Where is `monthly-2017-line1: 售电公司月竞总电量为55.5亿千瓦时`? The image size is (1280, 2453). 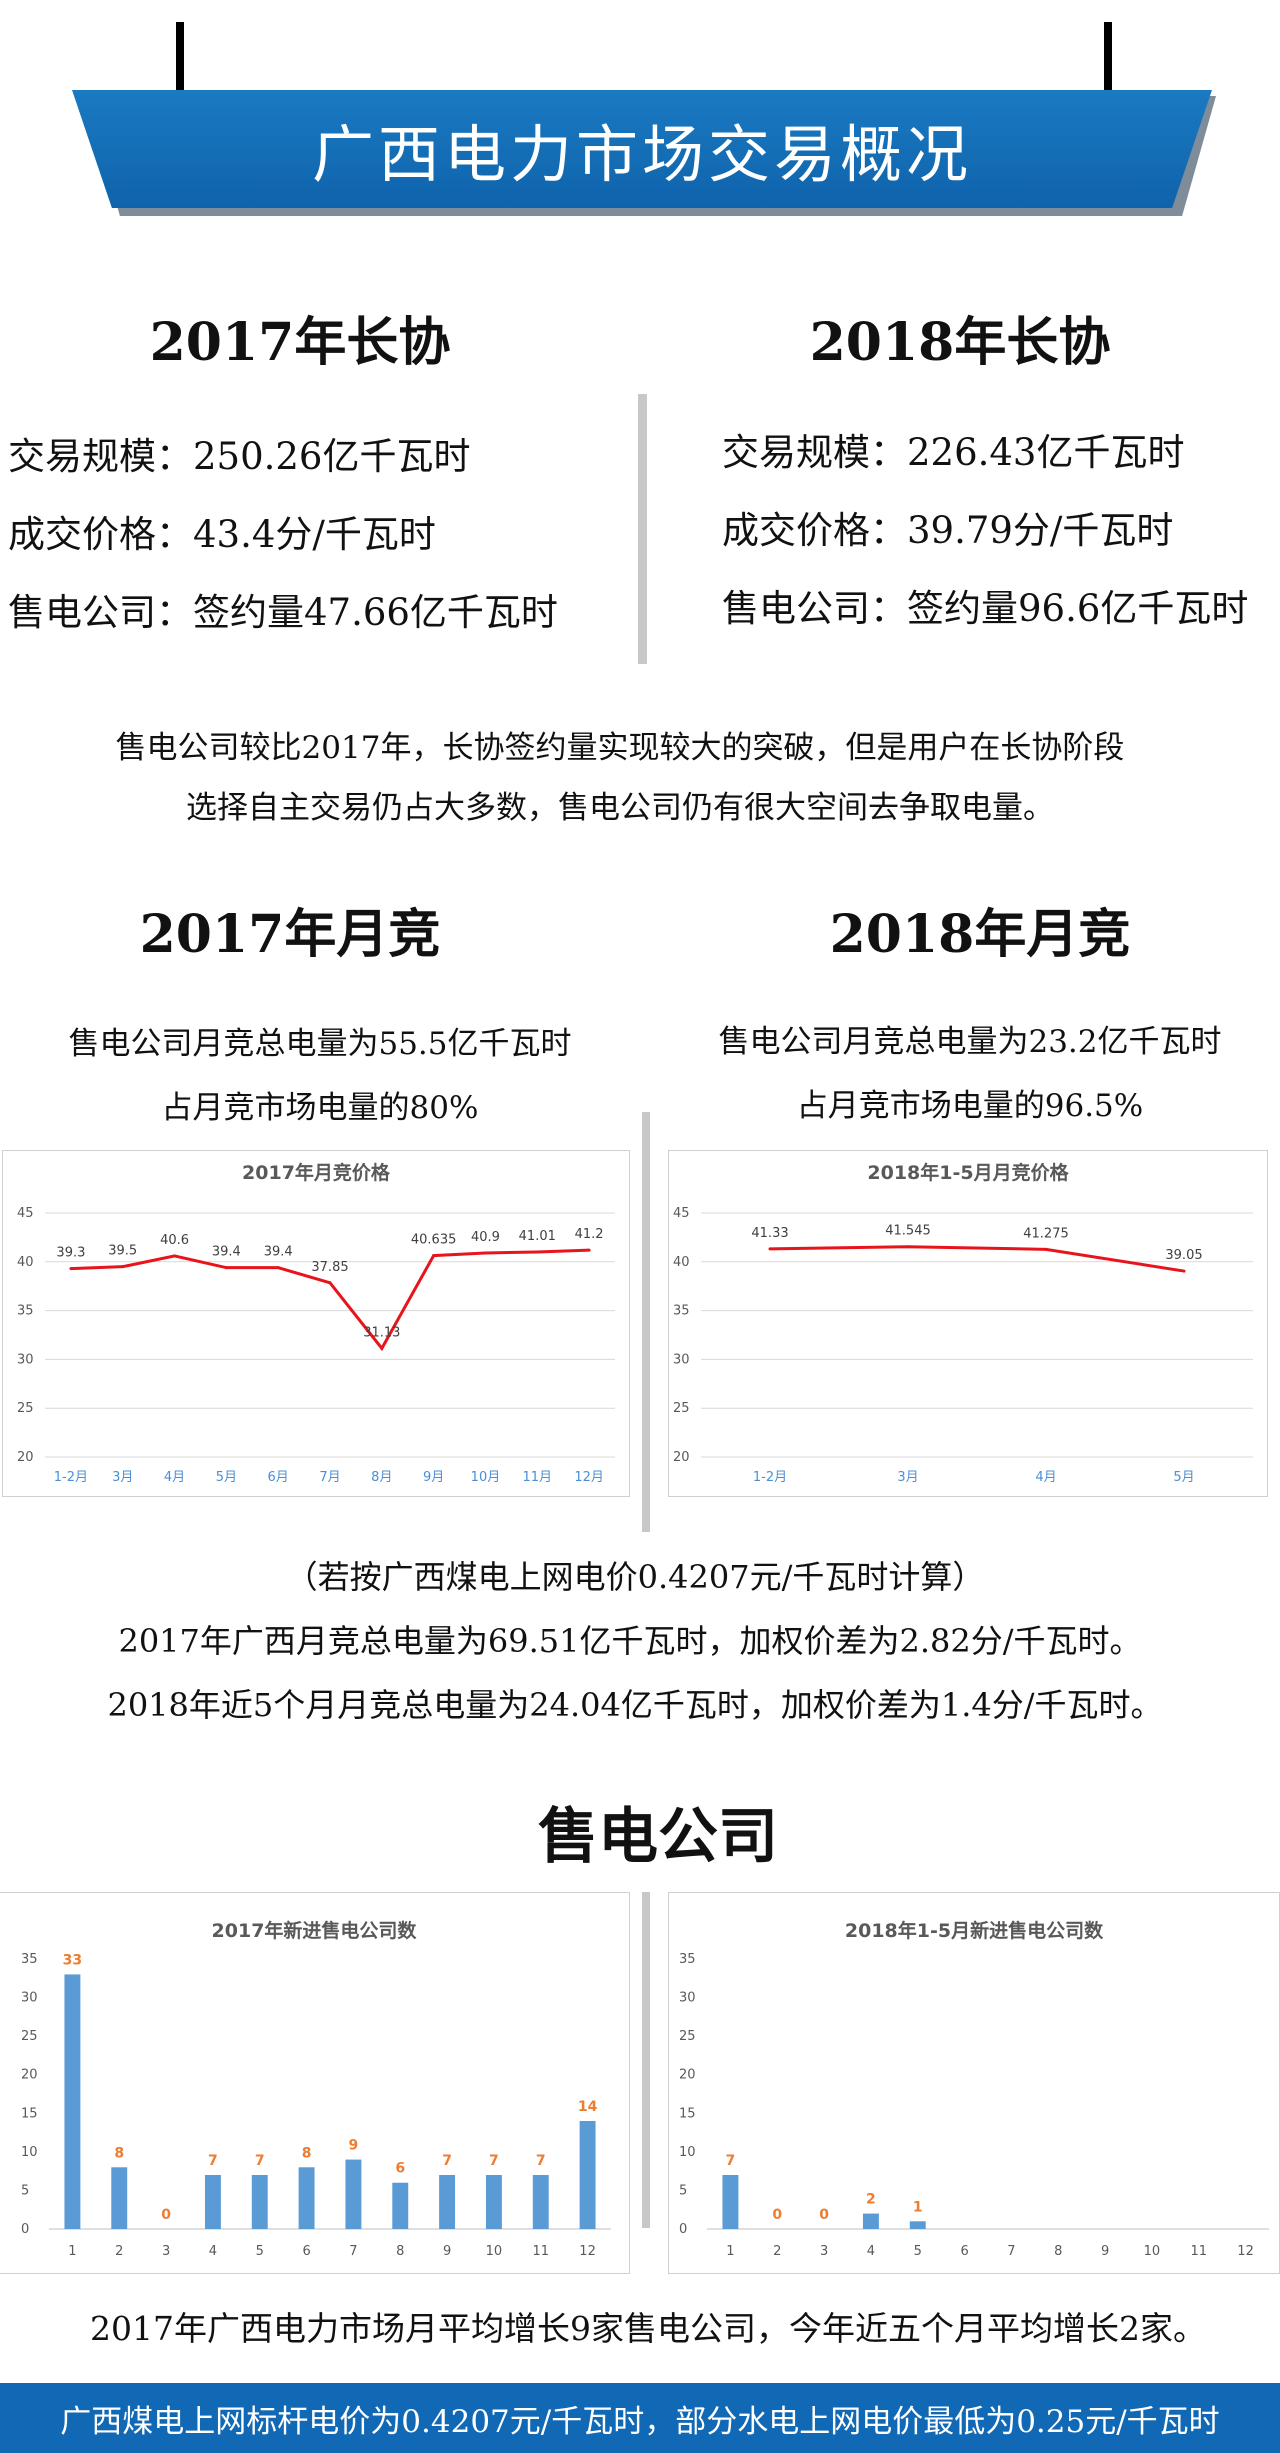 monthly-2017-line1: 售电公司月竞总电量为55.5亿千瓦时 is located at coordinates (320, 1044).